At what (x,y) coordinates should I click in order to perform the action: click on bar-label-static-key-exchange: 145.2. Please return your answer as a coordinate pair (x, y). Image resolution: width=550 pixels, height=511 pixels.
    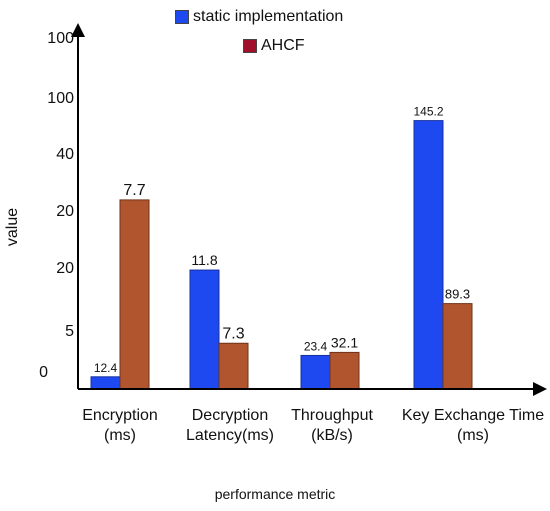
    Looking at the image, I should click on (428, 112).